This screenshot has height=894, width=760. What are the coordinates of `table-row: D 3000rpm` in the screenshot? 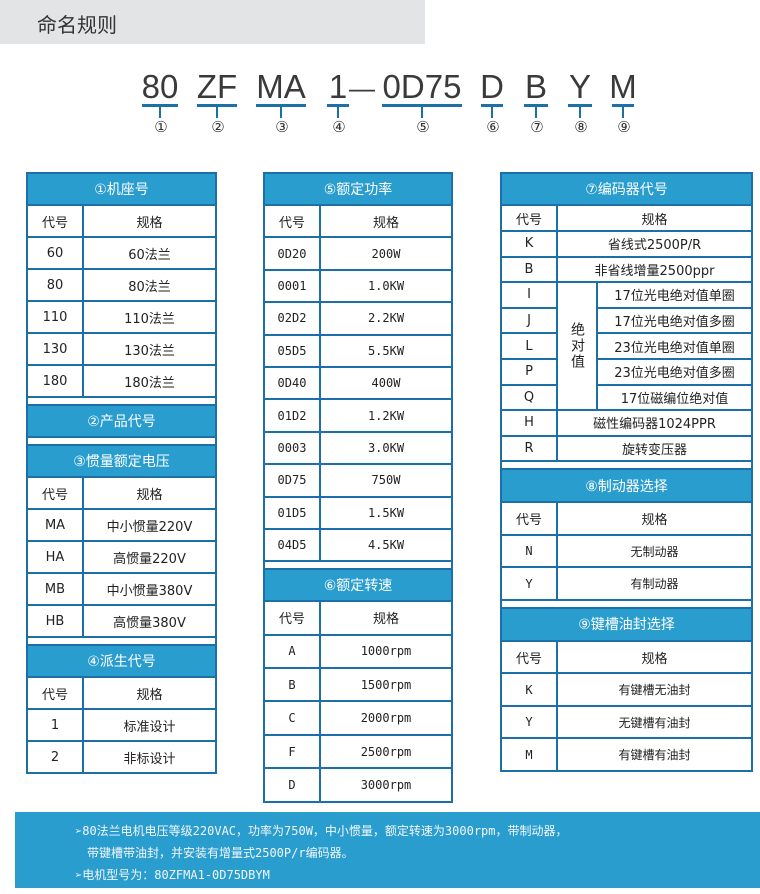 It's located at (358, 785).